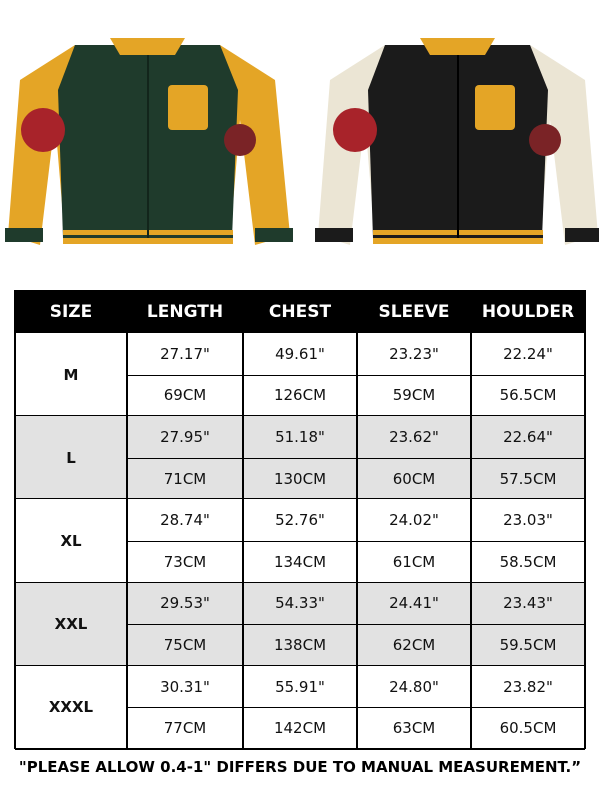  Describe the element at coordinates (185, 311) in the screenshot. I see `header-cell: LENGTH` at that location.